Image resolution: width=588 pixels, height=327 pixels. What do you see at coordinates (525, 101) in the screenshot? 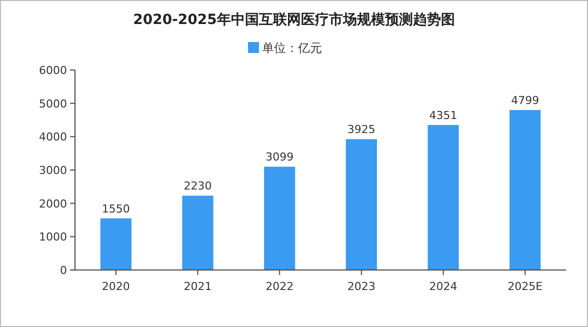
I see `data-label: 4799` at bounding box center [525, 101].